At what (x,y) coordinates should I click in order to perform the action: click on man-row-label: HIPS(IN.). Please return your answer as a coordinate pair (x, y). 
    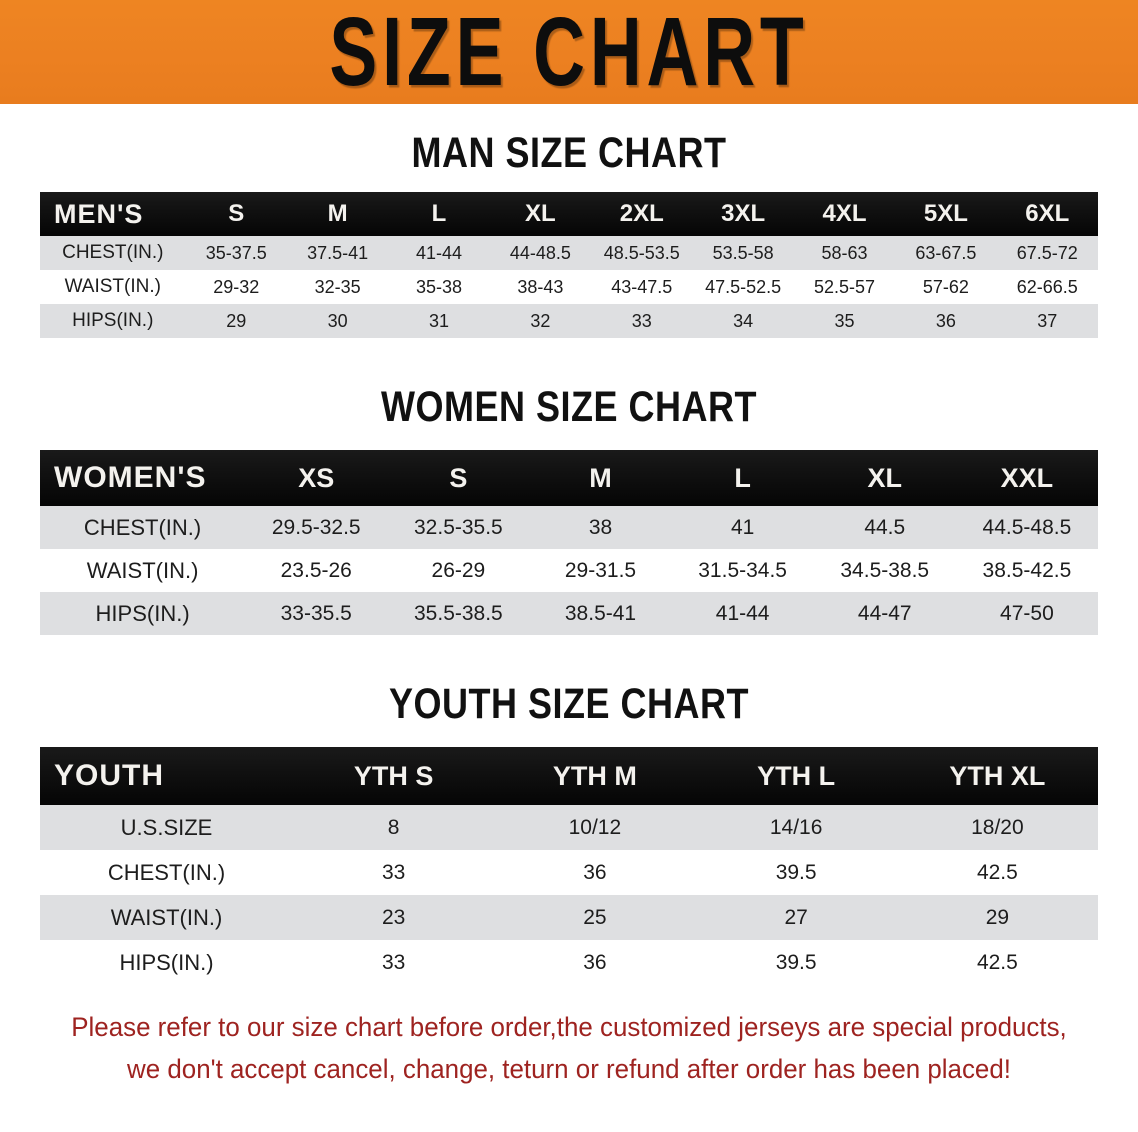
    Looking at the image, I should click on (113, 321).